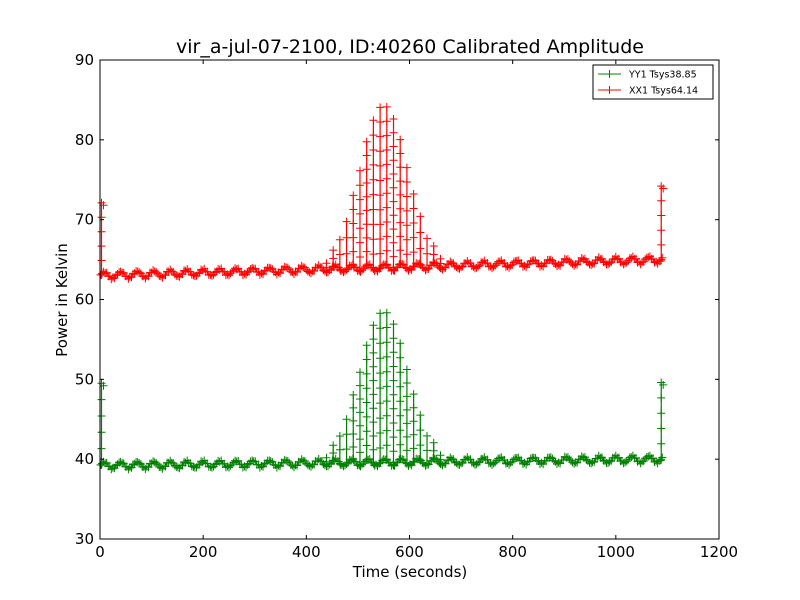  Describe the element at coordinates (84, 459) in the screenshot. I see `y-tick-label: 40` at that location.